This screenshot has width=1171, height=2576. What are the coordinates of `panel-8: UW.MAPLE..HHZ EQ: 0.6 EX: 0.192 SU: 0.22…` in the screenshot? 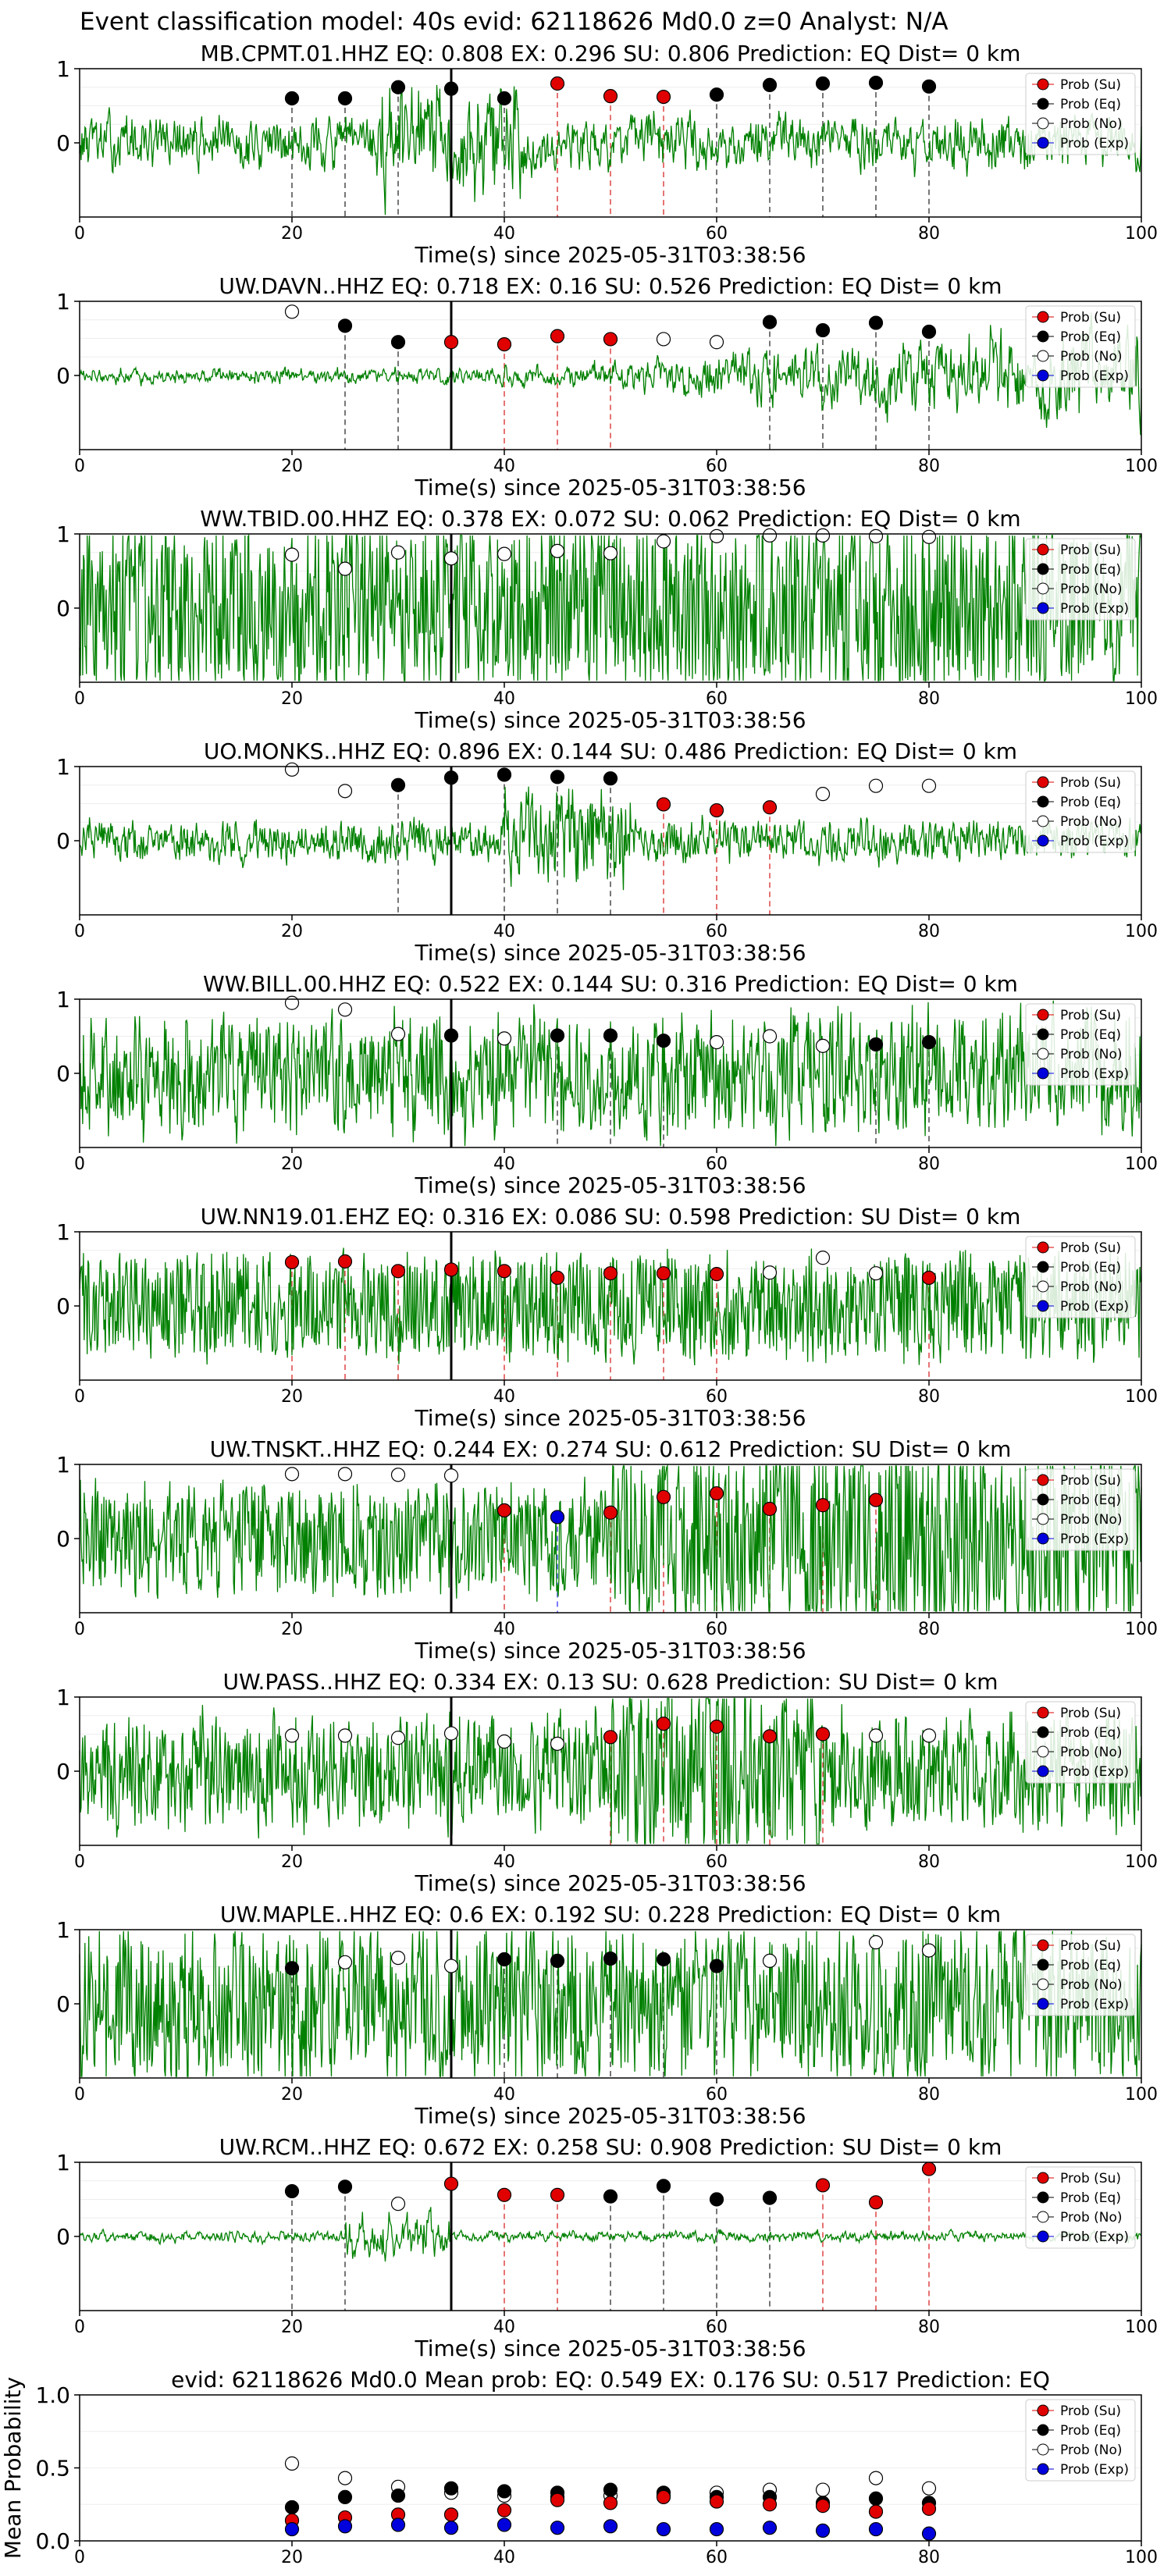 It's located at (607, 2016).